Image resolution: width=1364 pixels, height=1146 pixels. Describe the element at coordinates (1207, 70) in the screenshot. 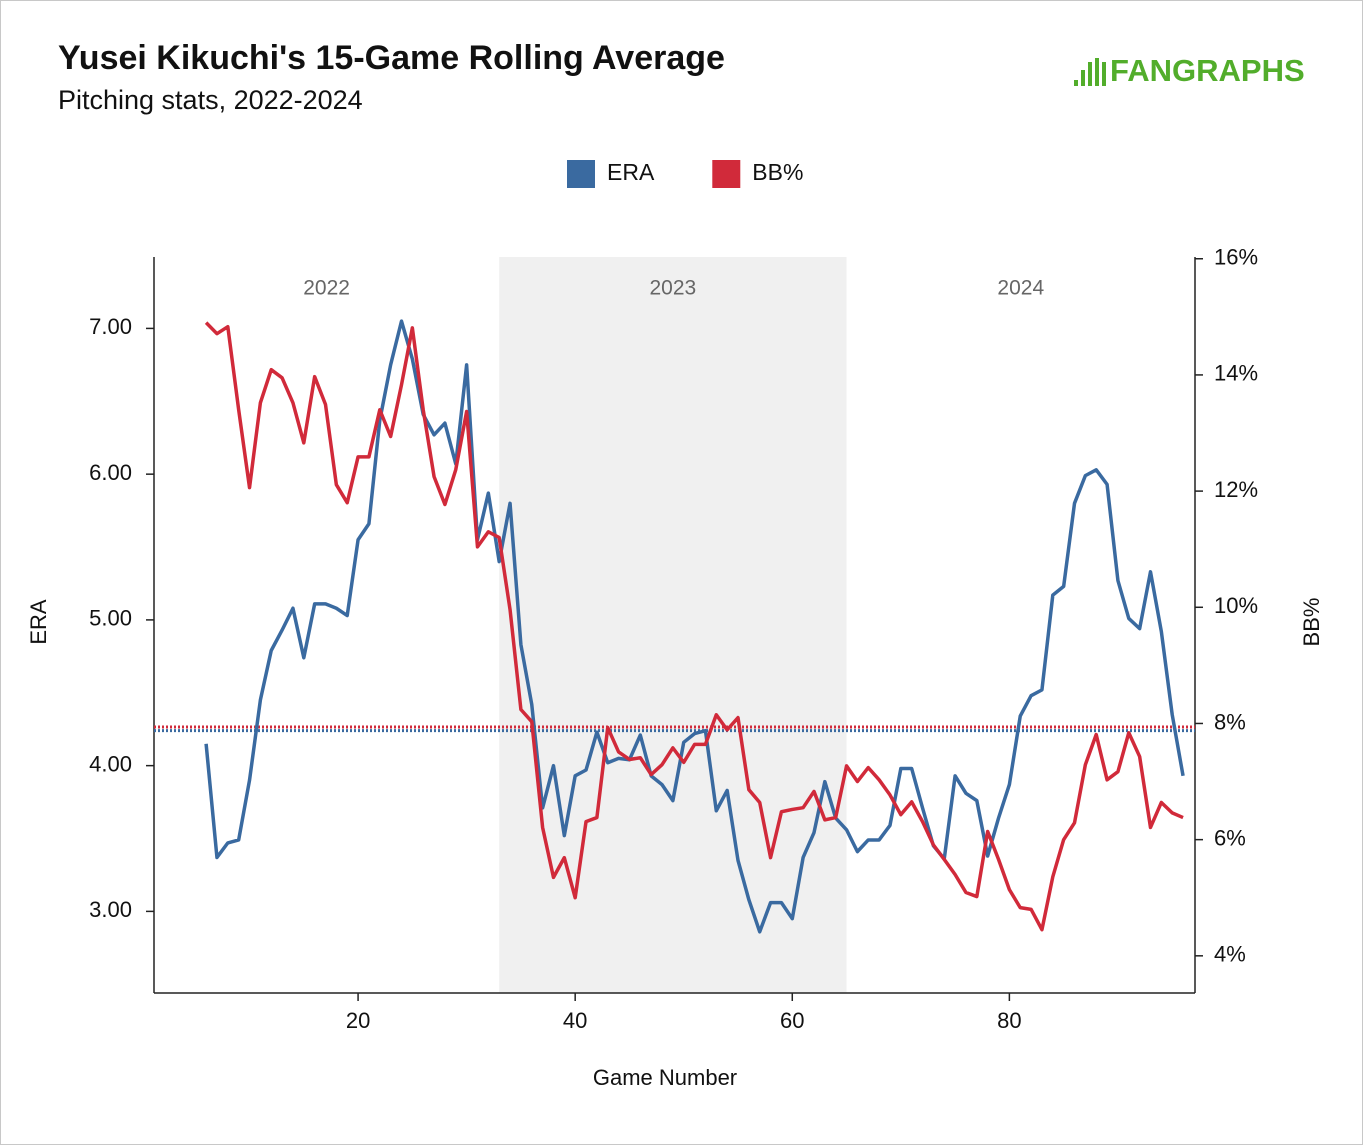

I see `logo: FANGRAPHS` at that location.